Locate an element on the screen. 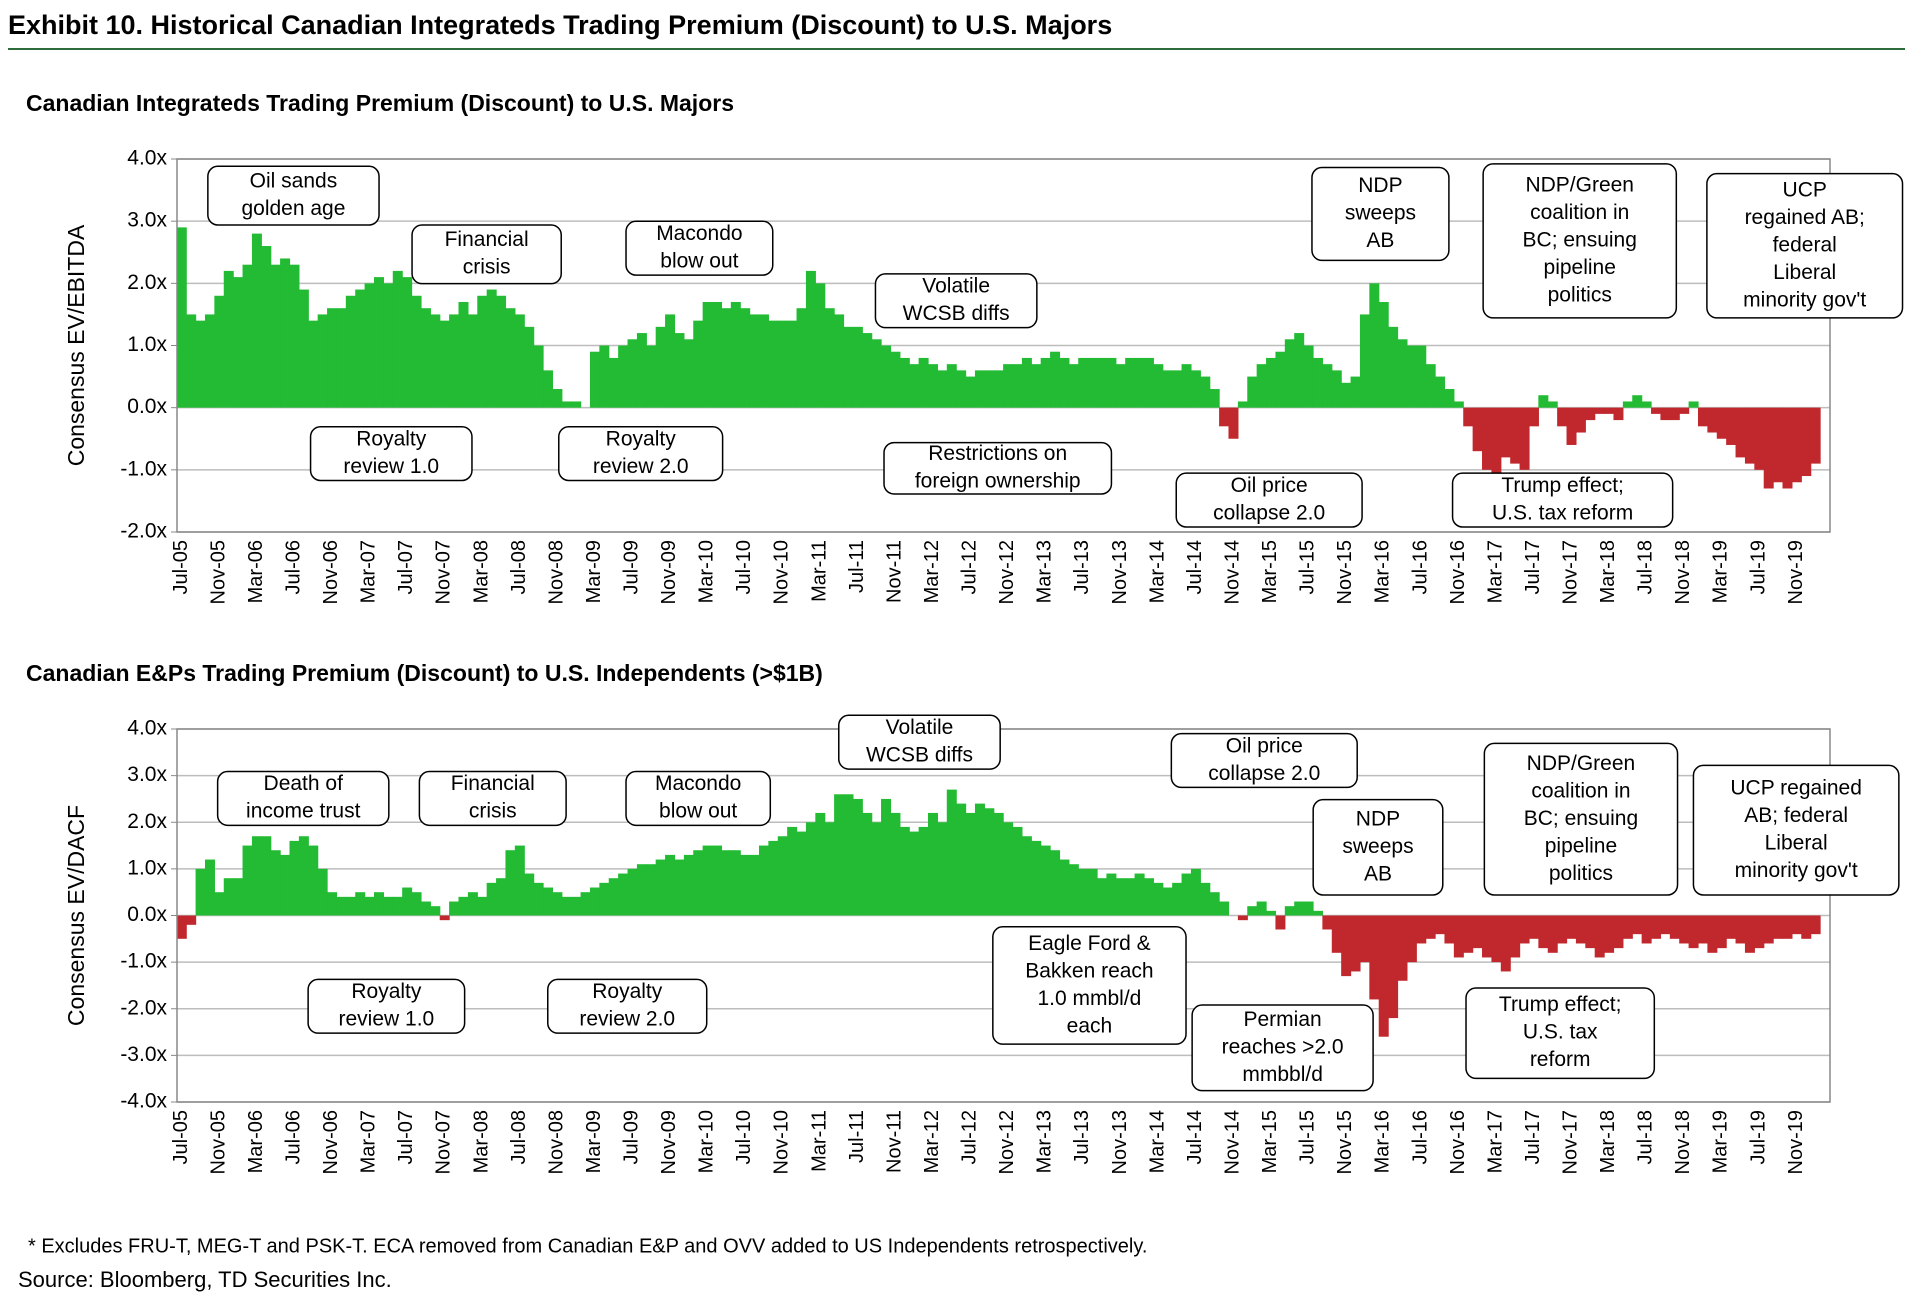 The image size is (1911, 1295). annotation-text: minority gov't is located at coordinates (1804, 299).